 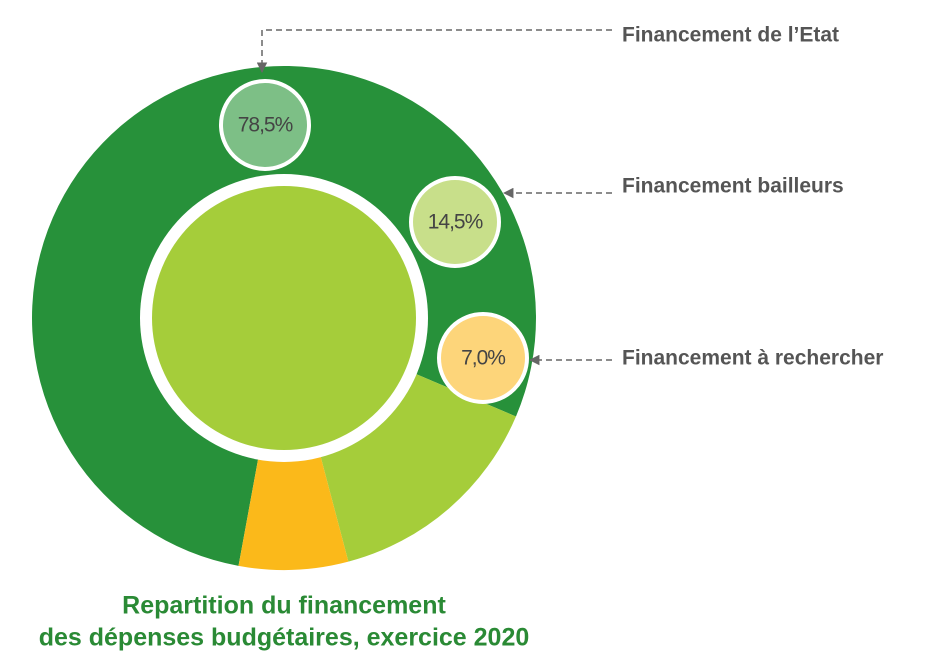 I want to click on connector, so click(x=434, y=51).